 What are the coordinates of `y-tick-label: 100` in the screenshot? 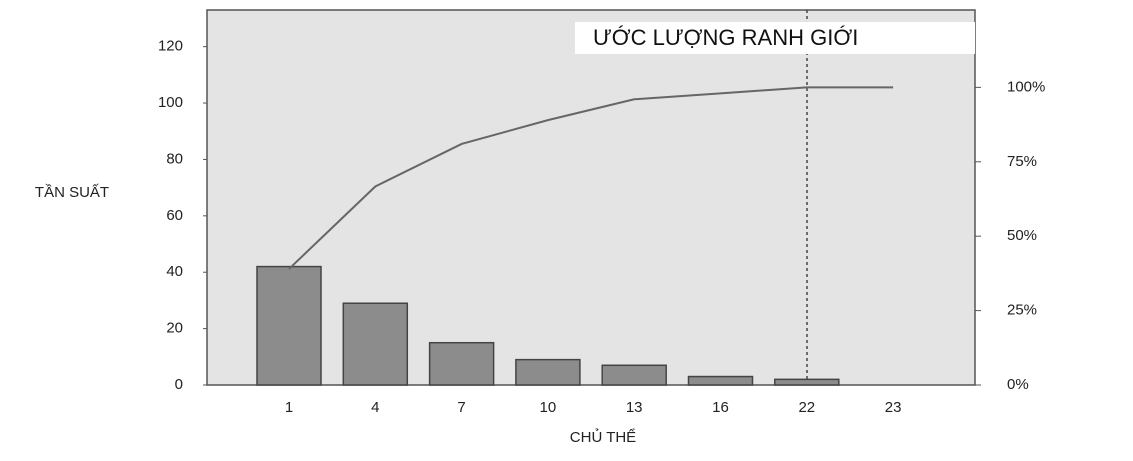 It's located at (170, 102).